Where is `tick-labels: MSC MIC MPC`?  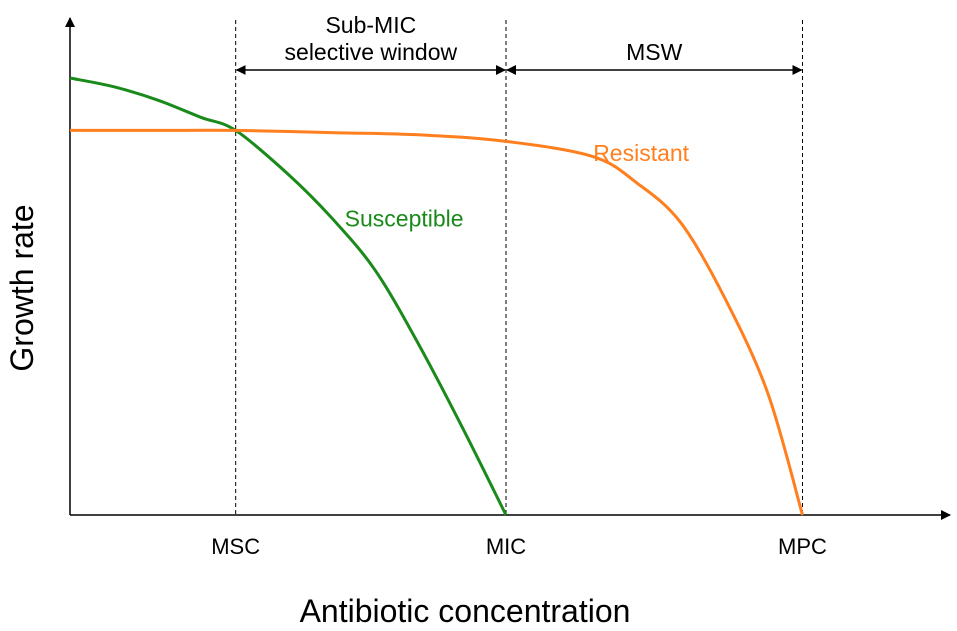
tick-labels: MSC MIC MPC is located at coordinates (519, 546).